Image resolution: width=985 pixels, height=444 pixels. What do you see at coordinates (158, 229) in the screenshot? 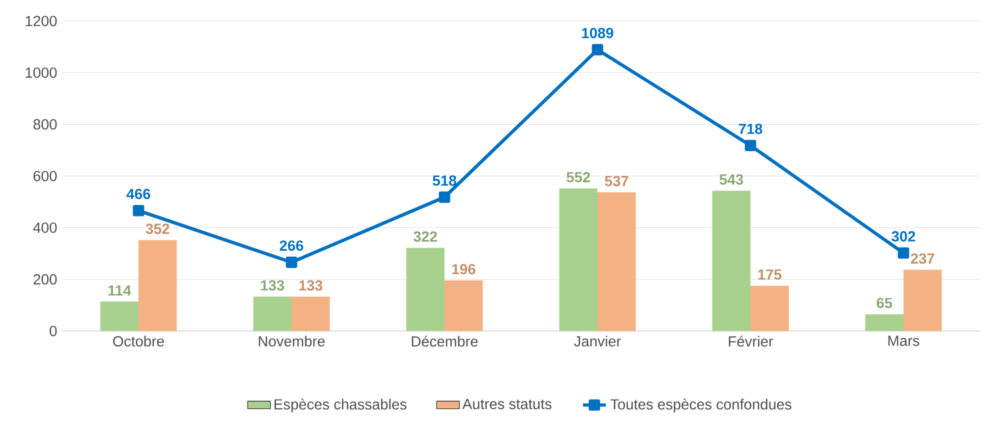
I see `data-label: 352` at bounding box center [158, 229].